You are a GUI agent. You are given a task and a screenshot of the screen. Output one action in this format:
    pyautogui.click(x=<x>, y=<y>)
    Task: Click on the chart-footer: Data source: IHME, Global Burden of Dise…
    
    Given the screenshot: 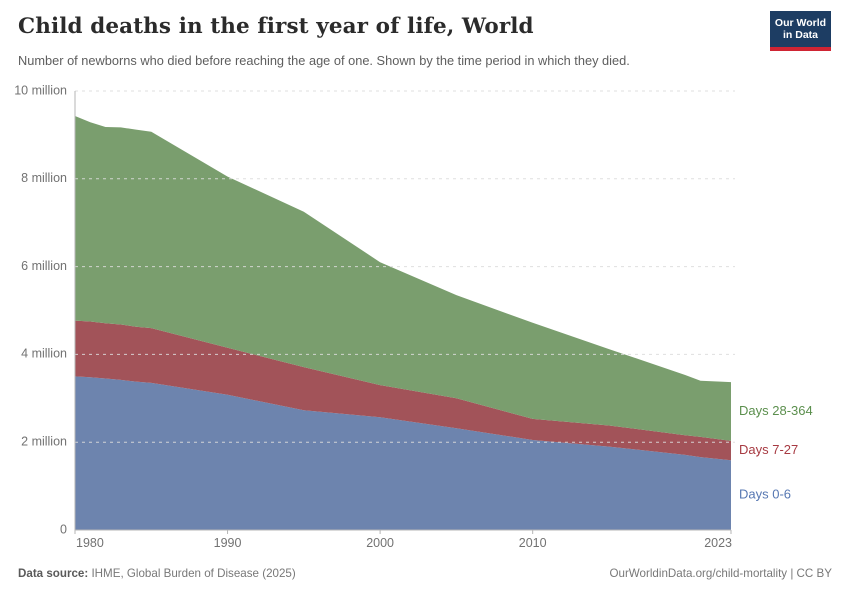 What is the action you would take?
    pyautogui.click(x=425, y=573)
    